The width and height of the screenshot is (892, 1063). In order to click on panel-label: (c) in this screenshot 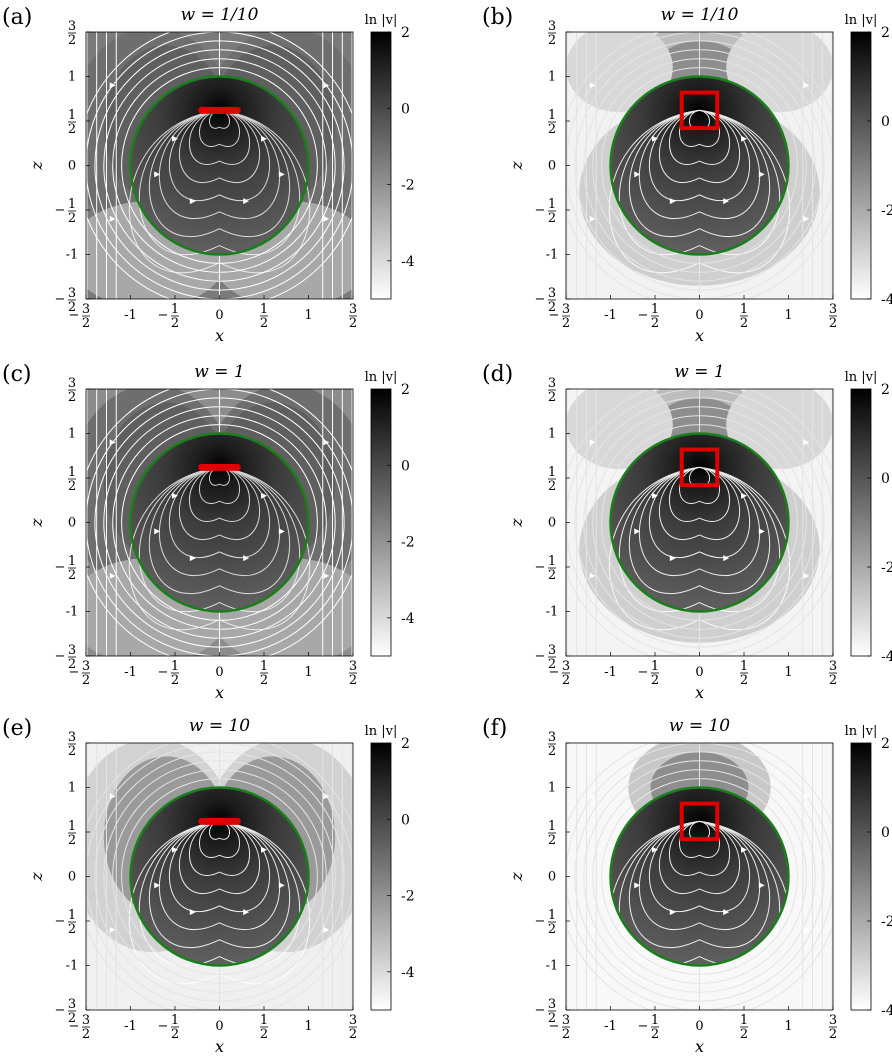, I will do `click(17, 374)`.